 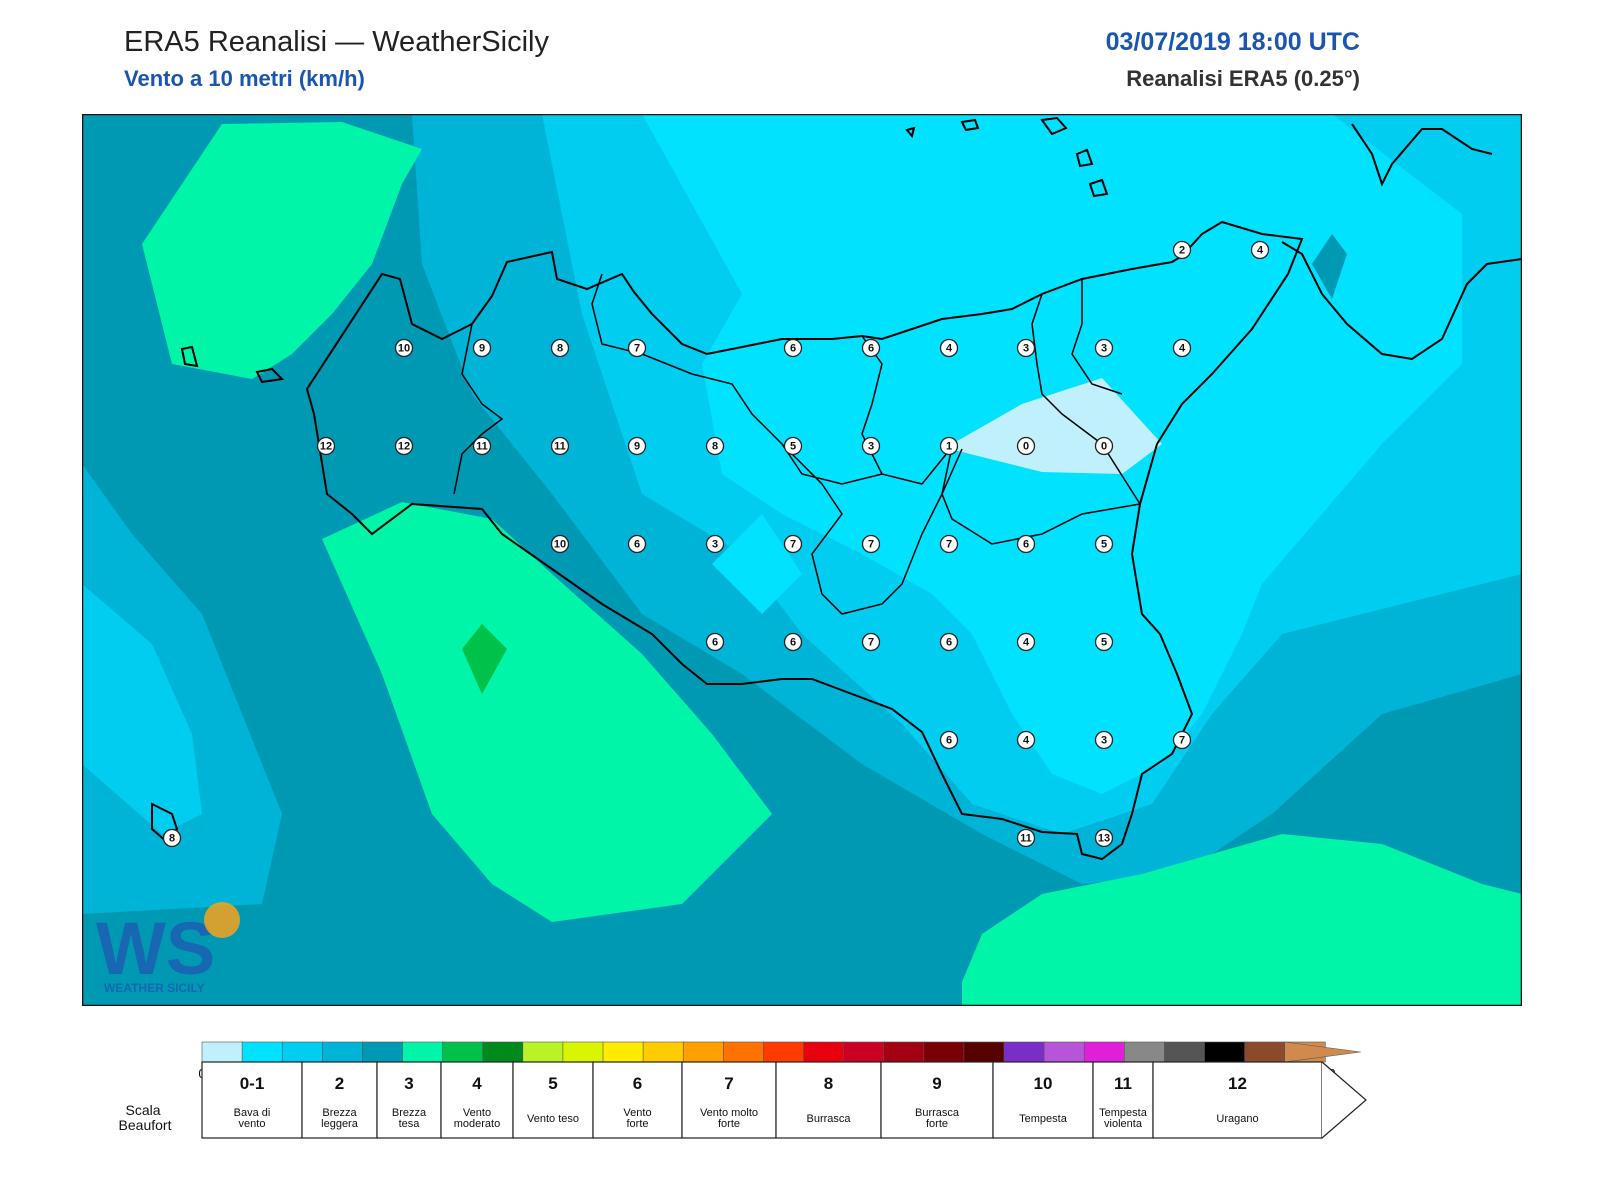 I want to click on station-value: 9, so click(x=637, y=447).